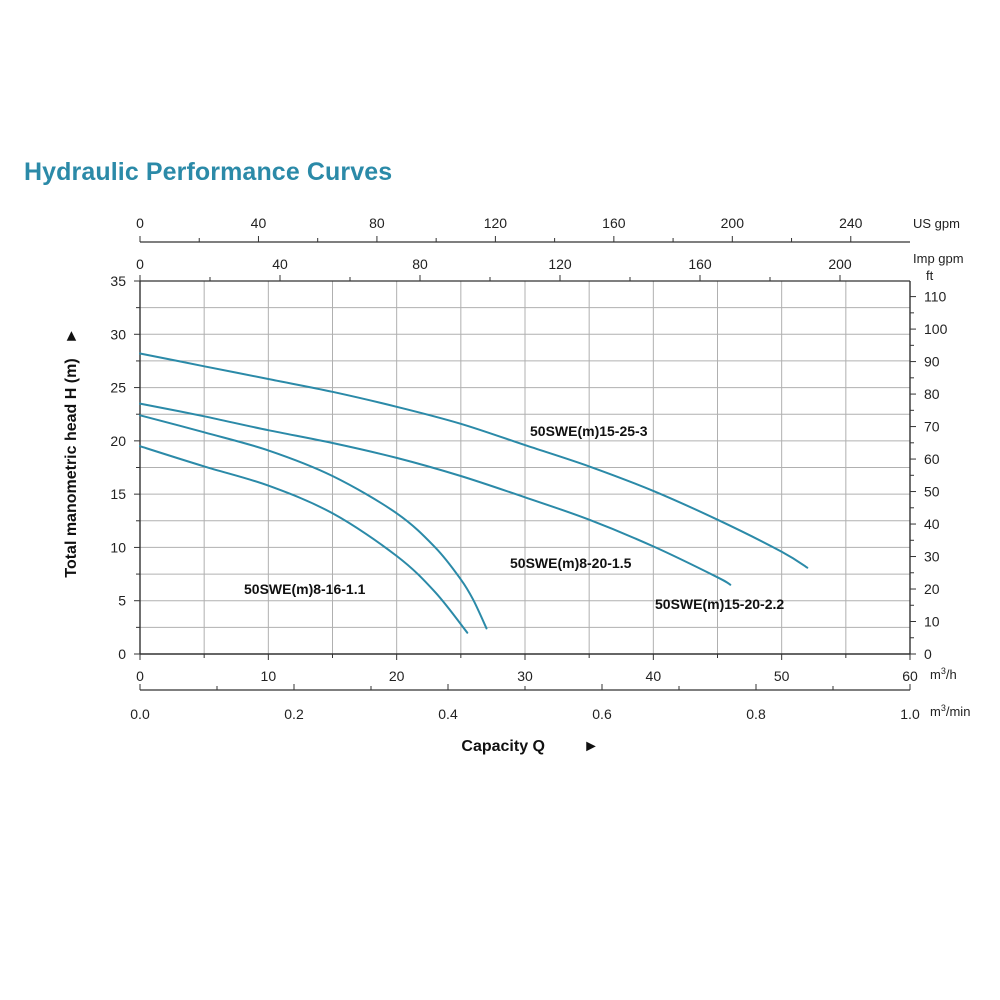  Describe the element at coordinates (118, 547) in the screenshot. I see `y-tick-label: 10` at that location.